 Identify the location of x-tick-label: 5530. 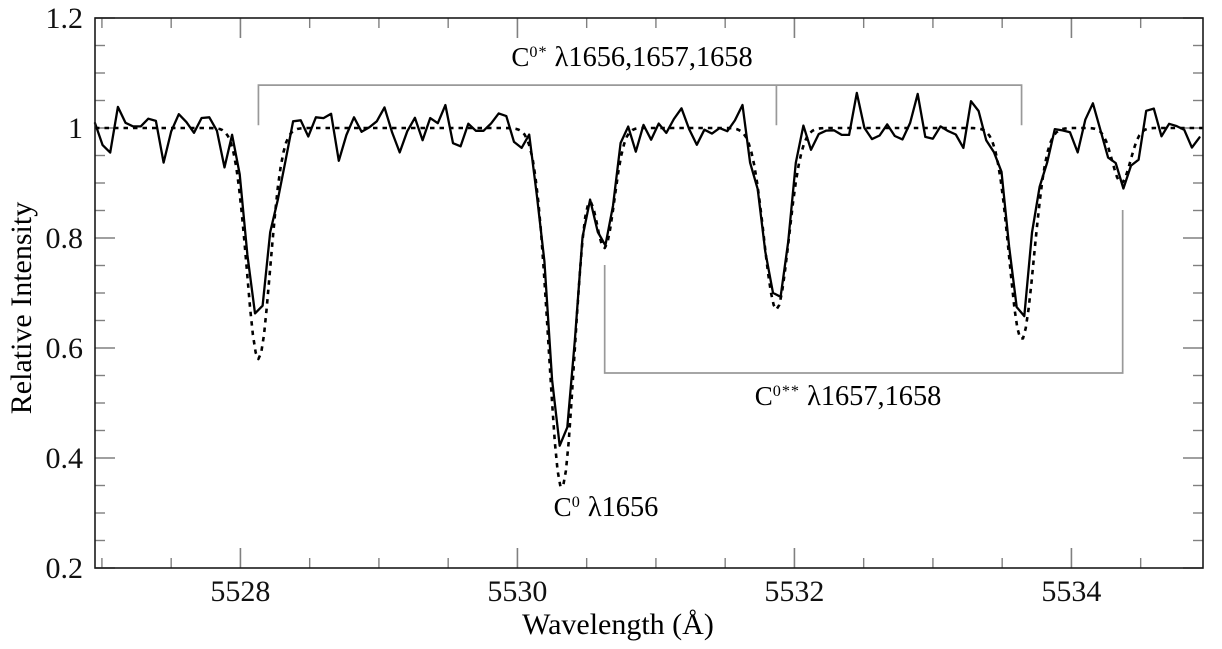
(517, 591).